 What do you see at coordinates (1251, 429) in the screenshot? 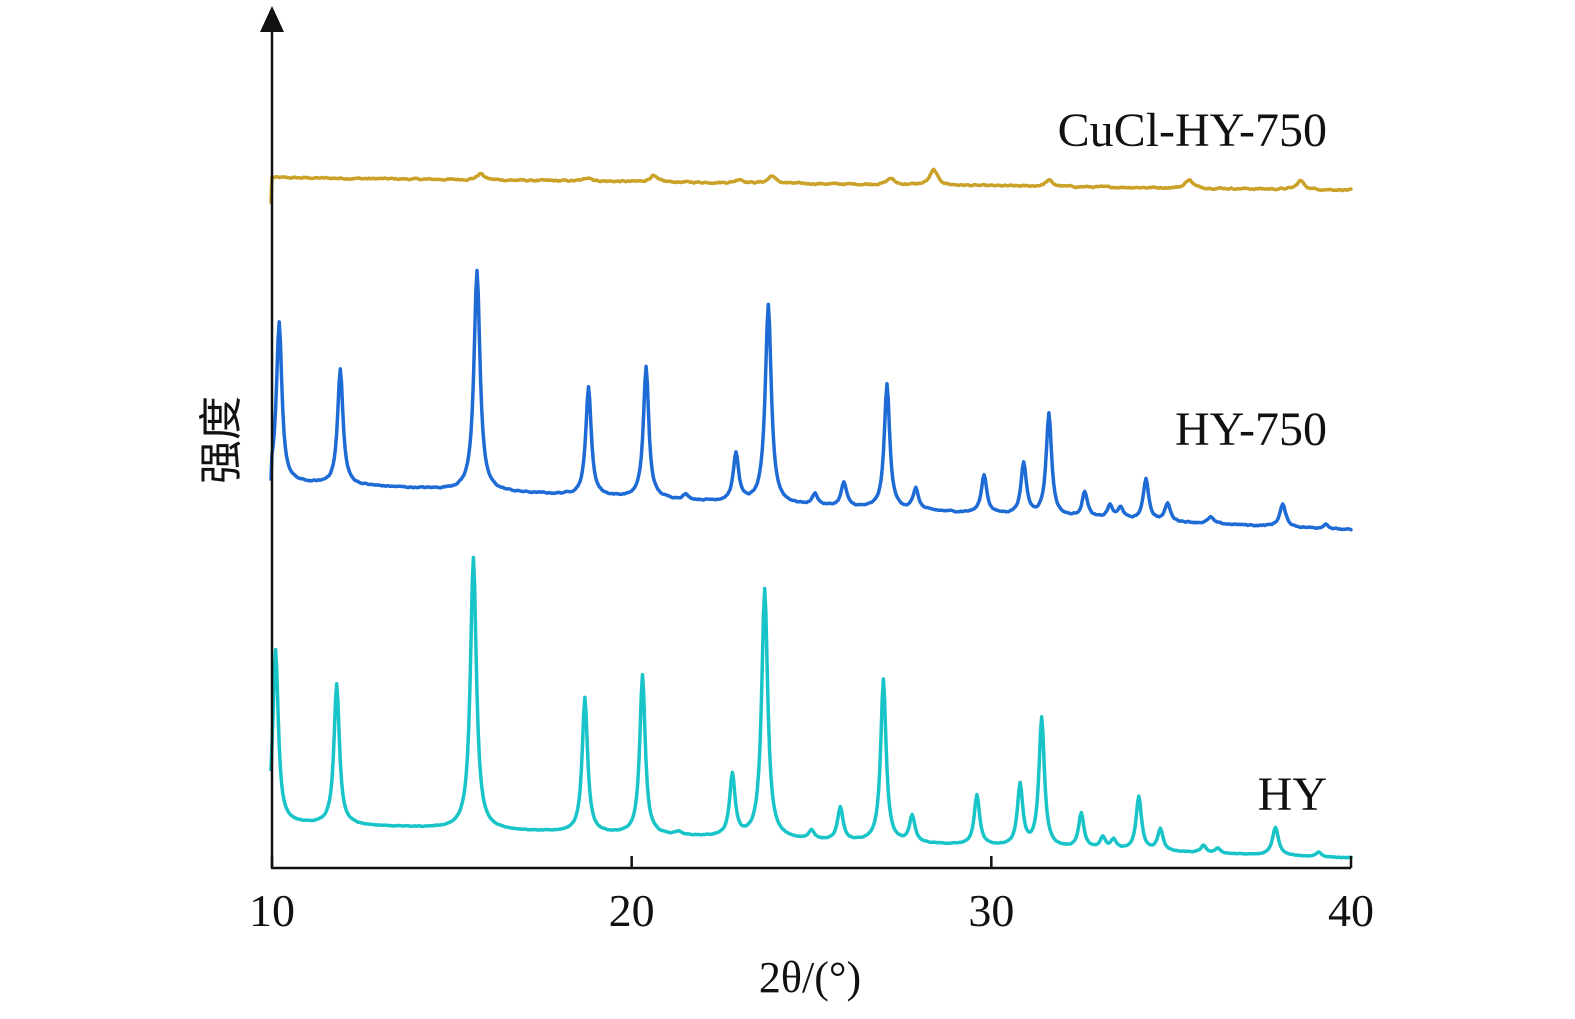
I see `series-label-hy-750: HY-750` at bounding box center [1251, 429].